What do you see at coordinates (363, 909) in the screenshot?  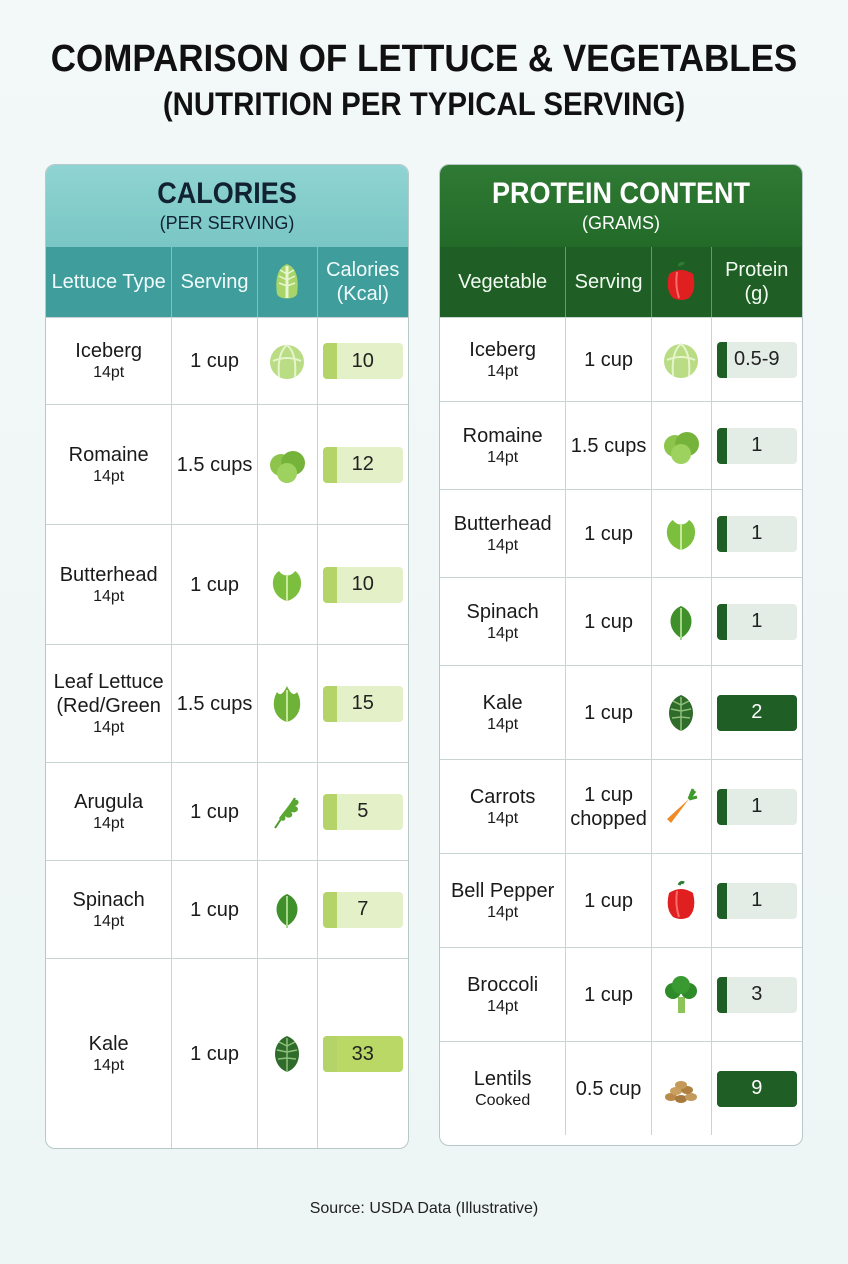 I see `value-cell: 7` at bounding box center [363, 909].